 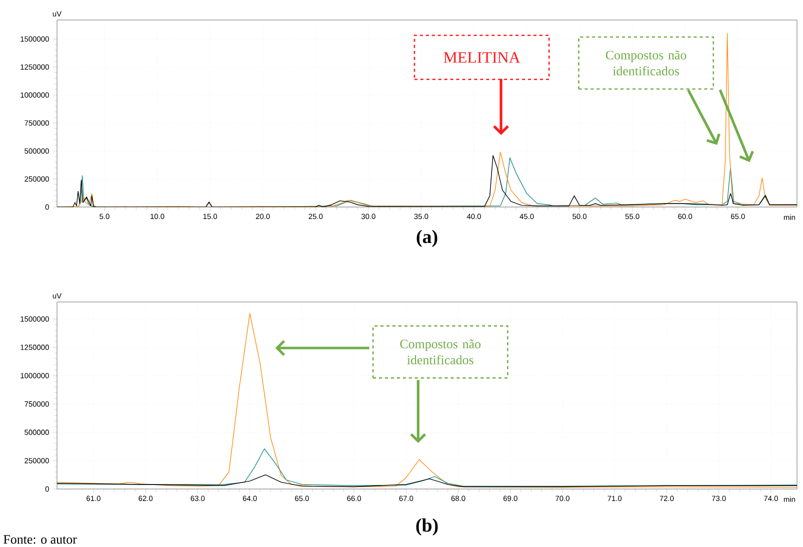 I want to click on line-series, so click(x=427, y=481).